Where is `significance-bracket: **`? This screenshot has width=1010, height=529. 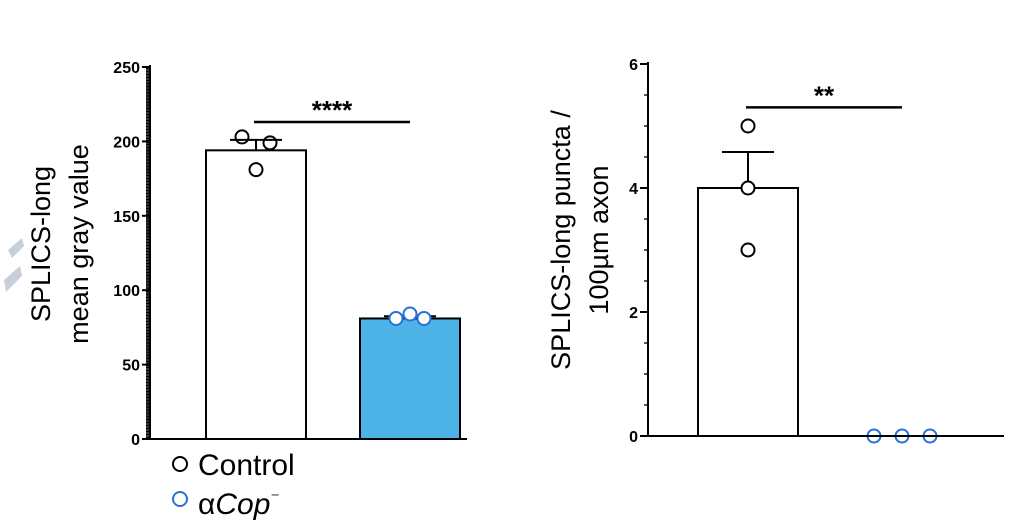
significance-bracket: ** is located at coordinates (824, 95).